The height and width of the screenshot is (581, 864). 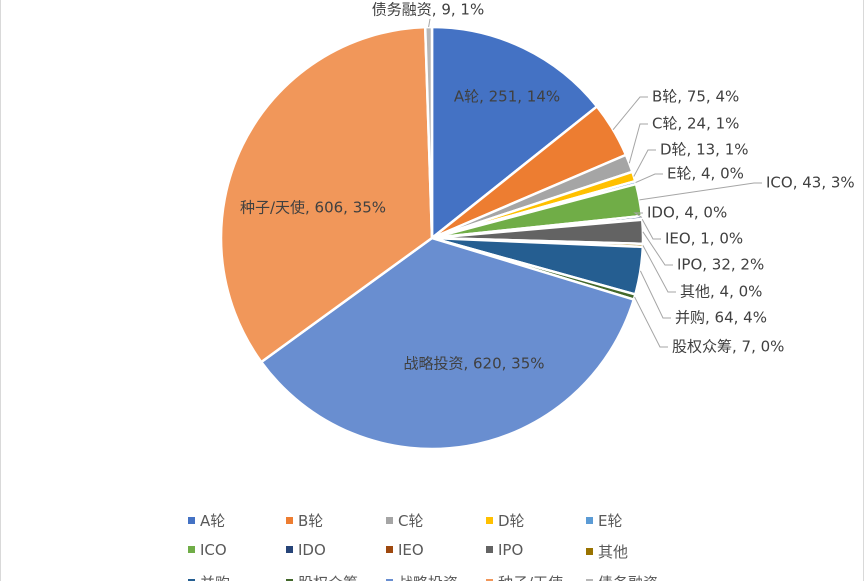 I want to click on data-label-12: 战略投资, 620, 35%, so click(x=473, y=364).